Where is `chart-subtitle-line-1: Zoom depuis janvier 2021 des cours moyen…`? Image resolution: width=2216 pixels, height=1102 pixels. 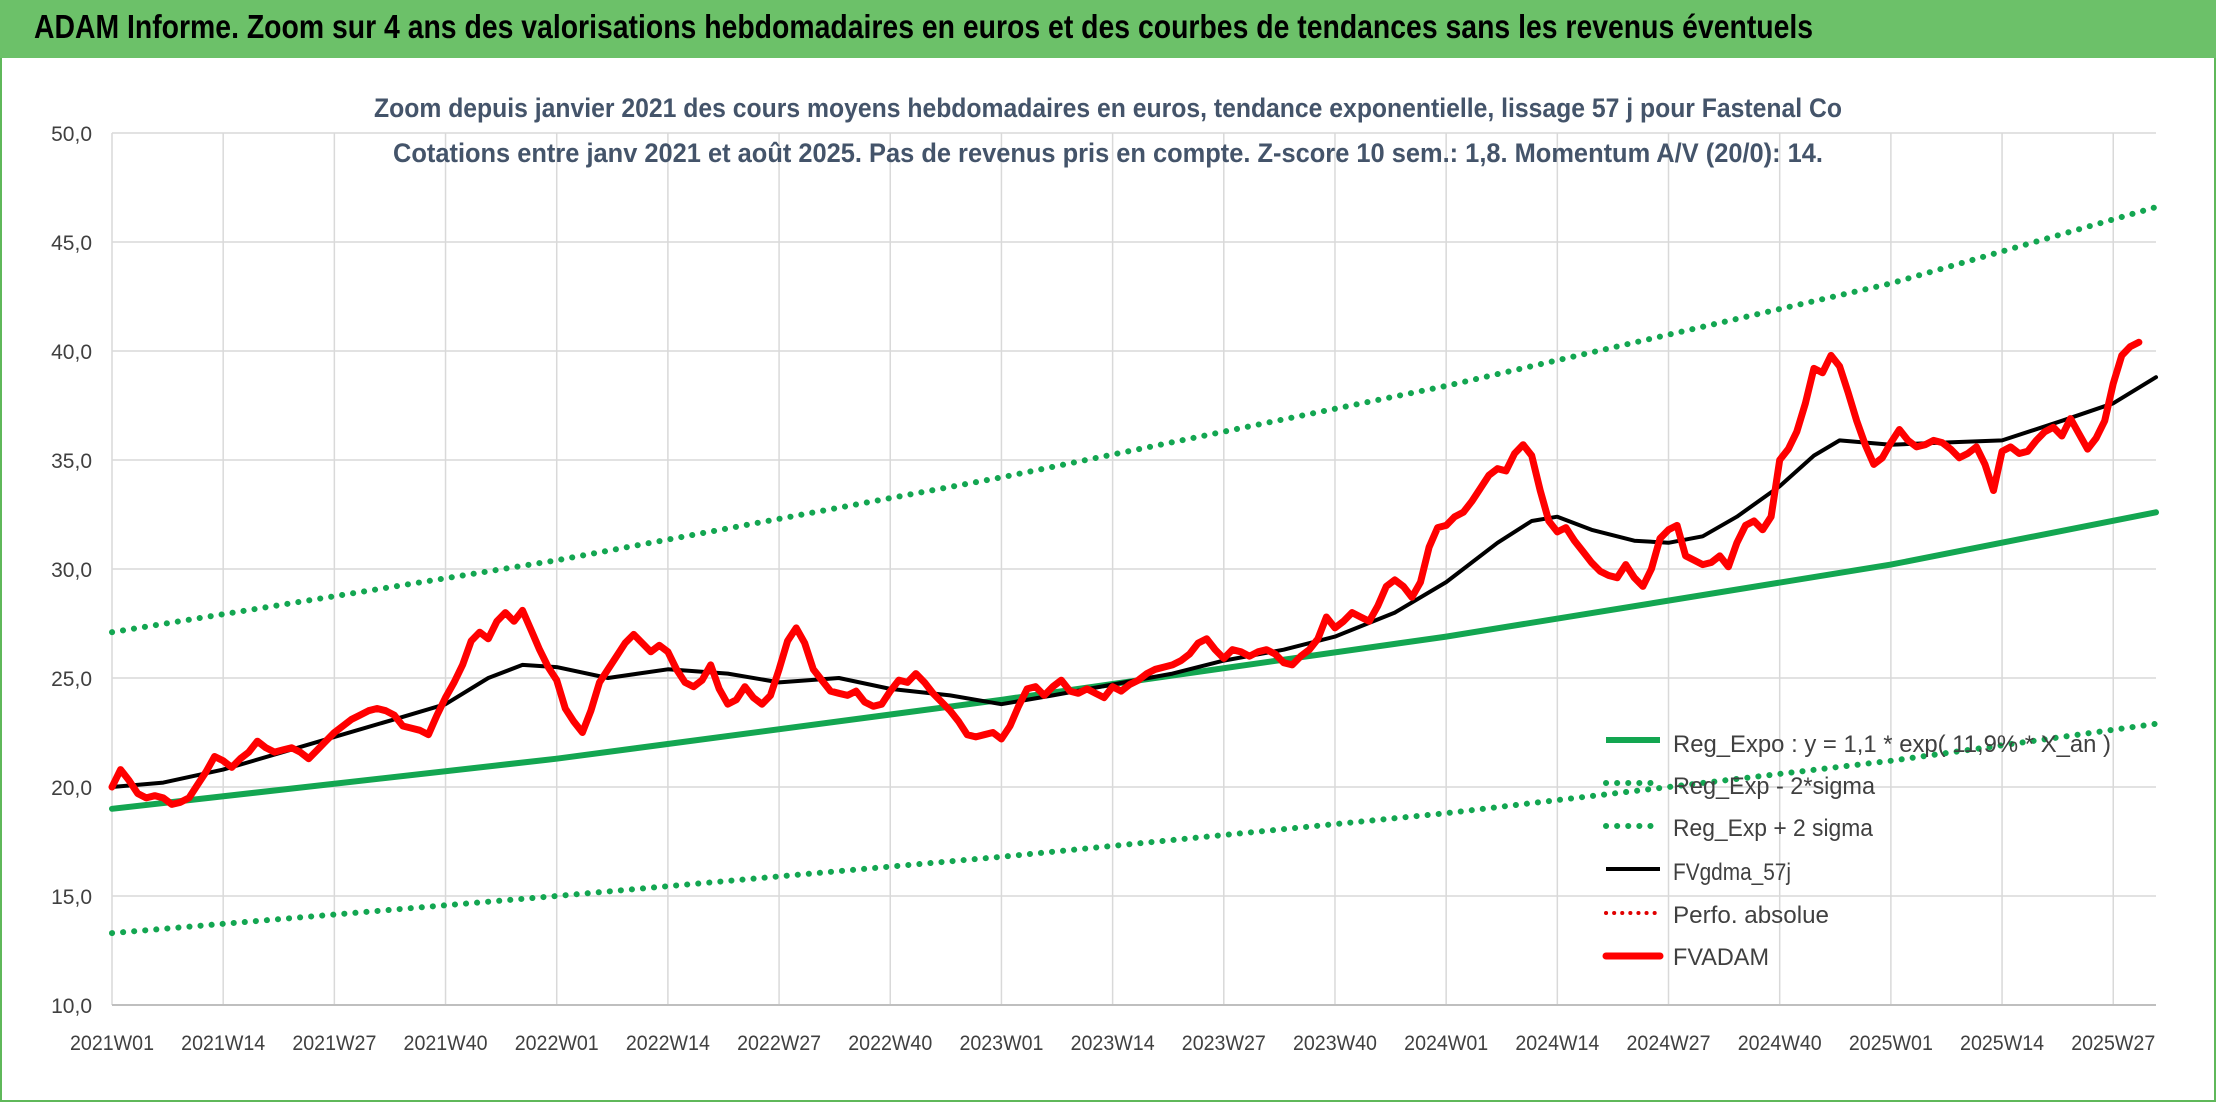
chart-subtitle-line-1: Zoom depuis janvier 2021 des cours moyen… is located at coordinates (1108, 108).